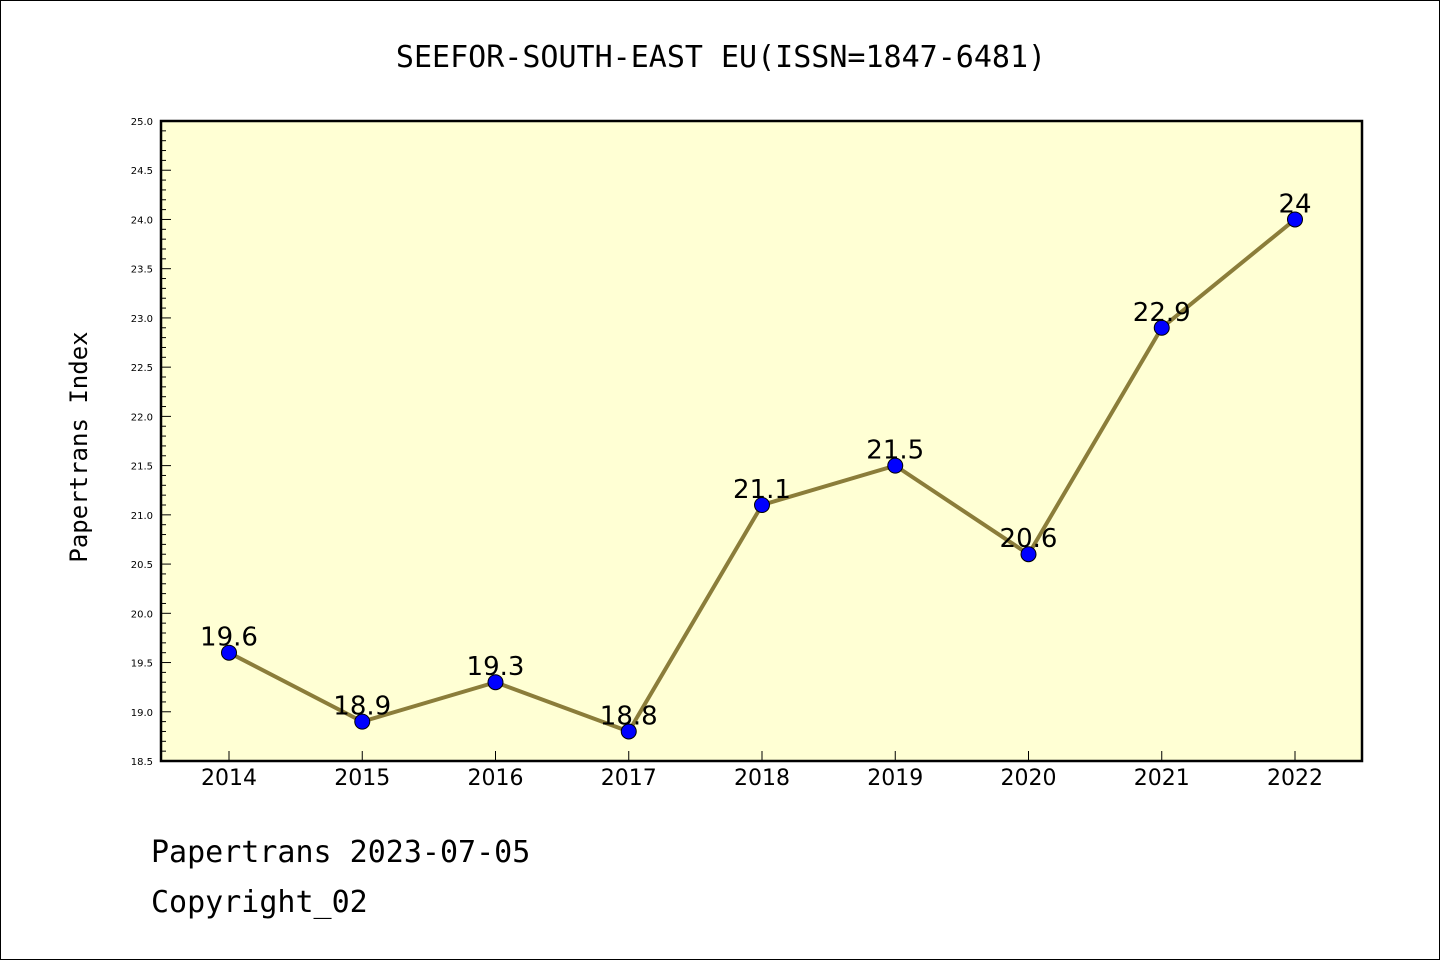 Image resolution: width=1440 pixels, height=960 pixels. Describe the element at coordinates (1294, 204) in the screenshot. I see `data-label: 24` at that location.